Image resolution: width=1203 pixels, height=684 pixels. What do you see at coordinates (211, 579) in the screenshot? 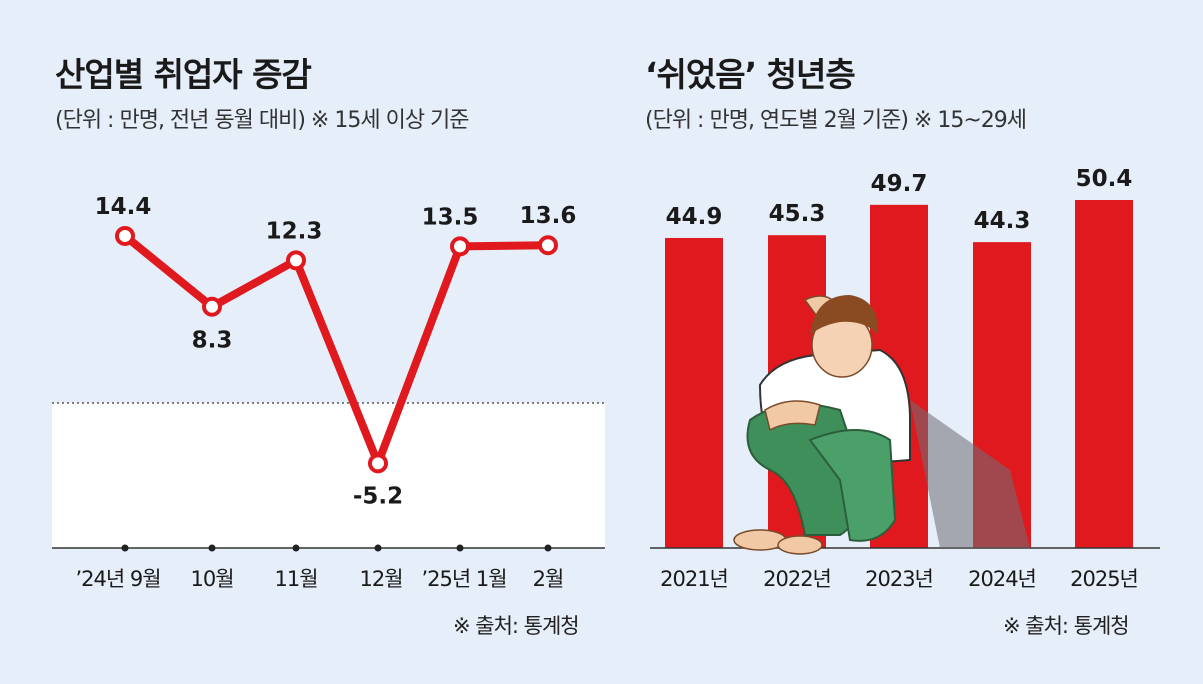
I see `x-tick-label: 10월` at bounding box center [211, 579].